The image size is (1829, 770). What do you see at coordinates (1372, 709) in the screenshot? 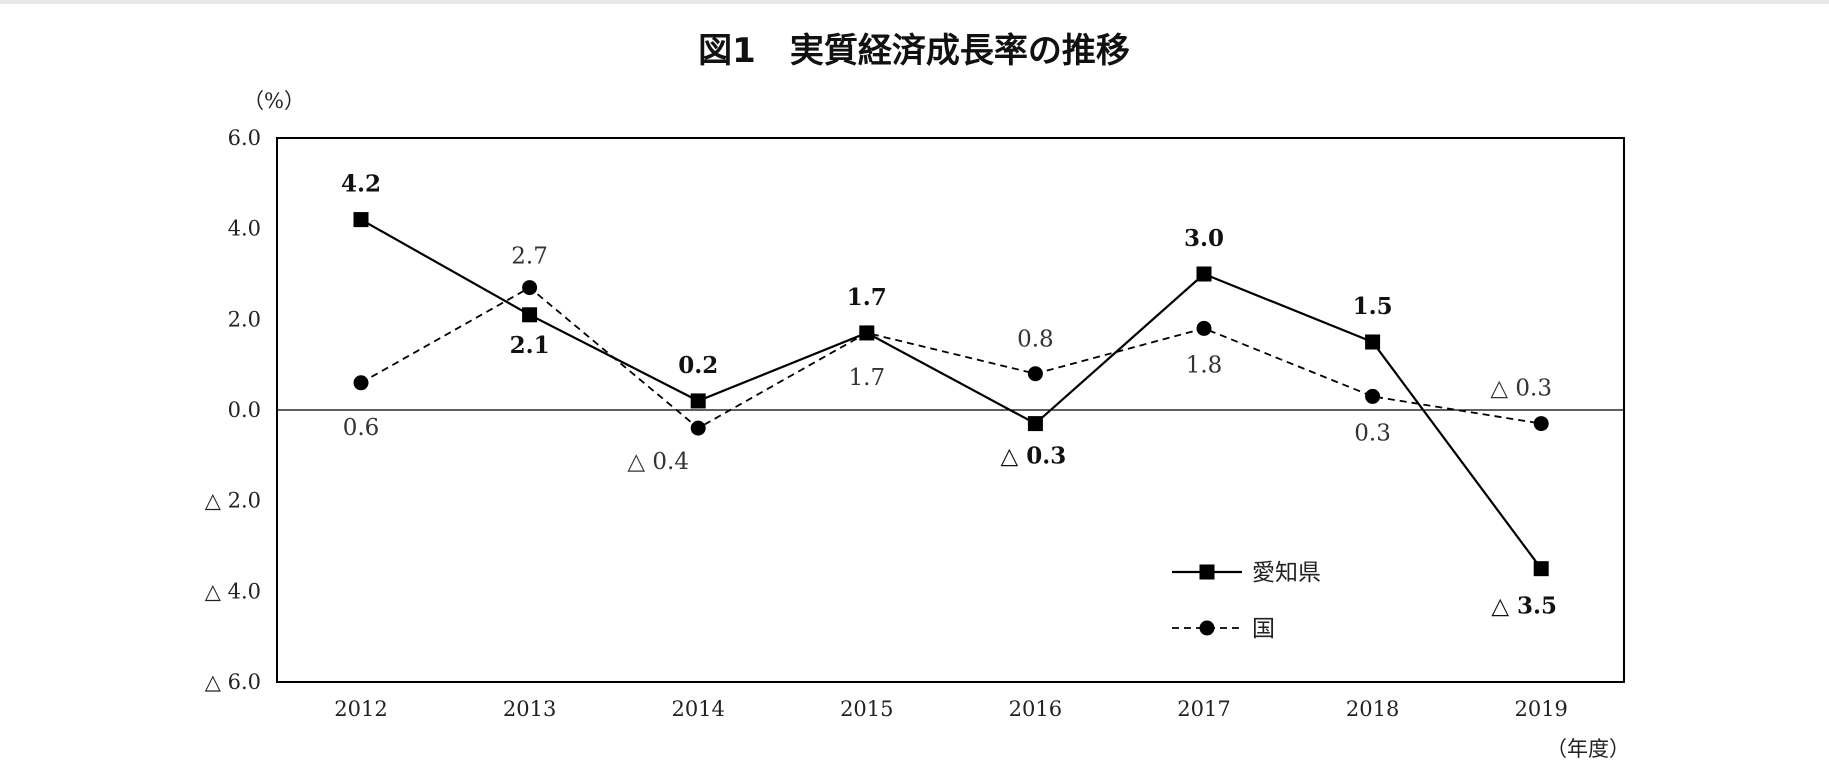
I see `x-tick-label: 2018` at bounding box center [1372, 709].